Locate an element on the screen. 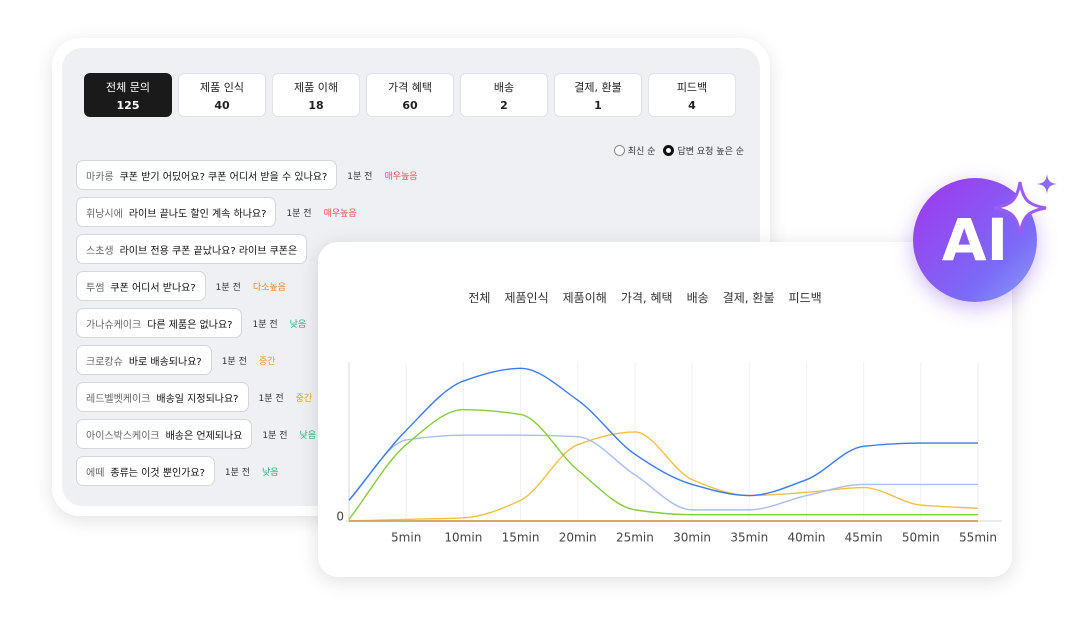 This screenshot has width=1080, height=617. tab: 제품 이해 18 is located at coordinates (316, 95).